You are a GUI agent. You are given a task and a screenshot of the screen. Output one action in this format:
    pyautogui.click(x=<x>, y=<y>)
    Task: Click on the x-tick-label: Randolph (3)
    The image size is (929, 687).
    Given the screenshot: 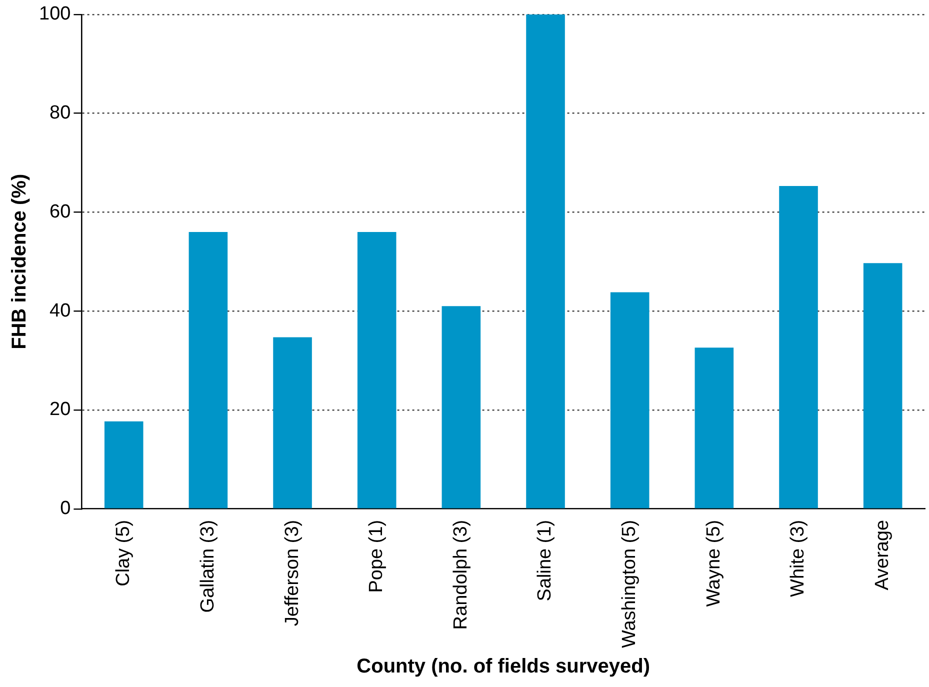 What is the action you would take?
    pyautogui.click(x=461, y=575)
    